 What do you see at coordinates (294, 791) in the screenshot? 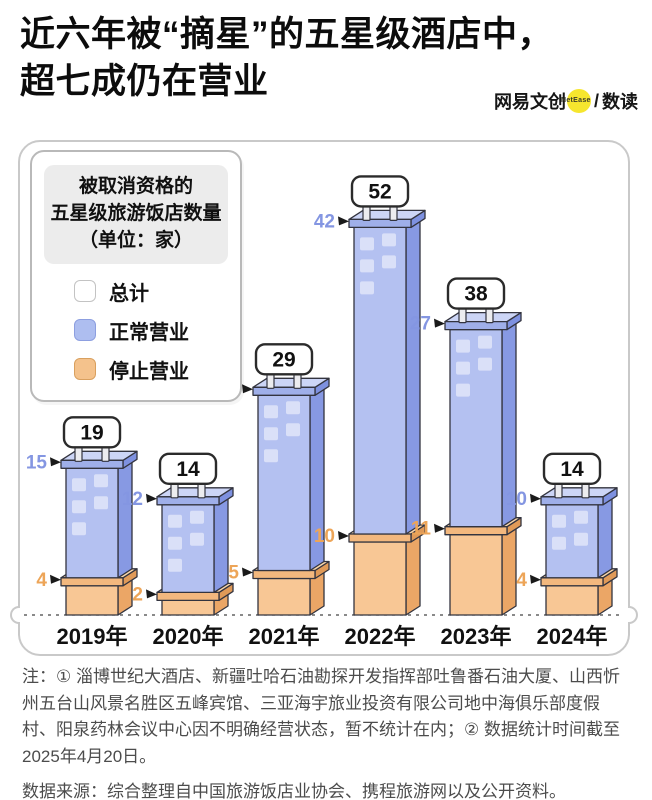
I see `data-source: 数据来源：综合整理自中国旅游饭店业协会、携程旅游网以及公开资料。` at bounding box center [294, 791].